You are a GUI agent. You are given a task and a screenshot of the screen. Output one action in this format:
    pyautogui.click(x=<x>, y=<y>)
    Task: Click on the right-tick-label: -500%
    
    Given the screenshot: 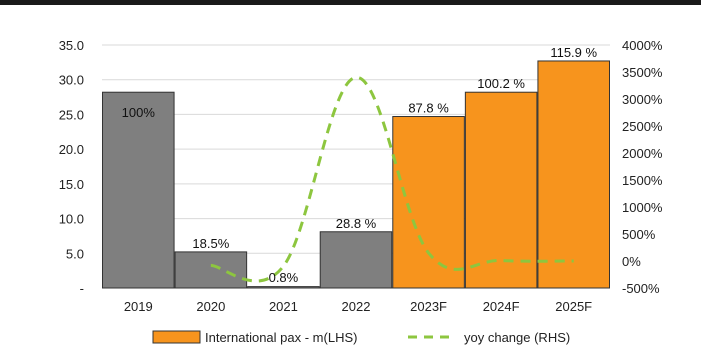 What is the action you would take?
    pyautogui.click(x=641, y=288)
    